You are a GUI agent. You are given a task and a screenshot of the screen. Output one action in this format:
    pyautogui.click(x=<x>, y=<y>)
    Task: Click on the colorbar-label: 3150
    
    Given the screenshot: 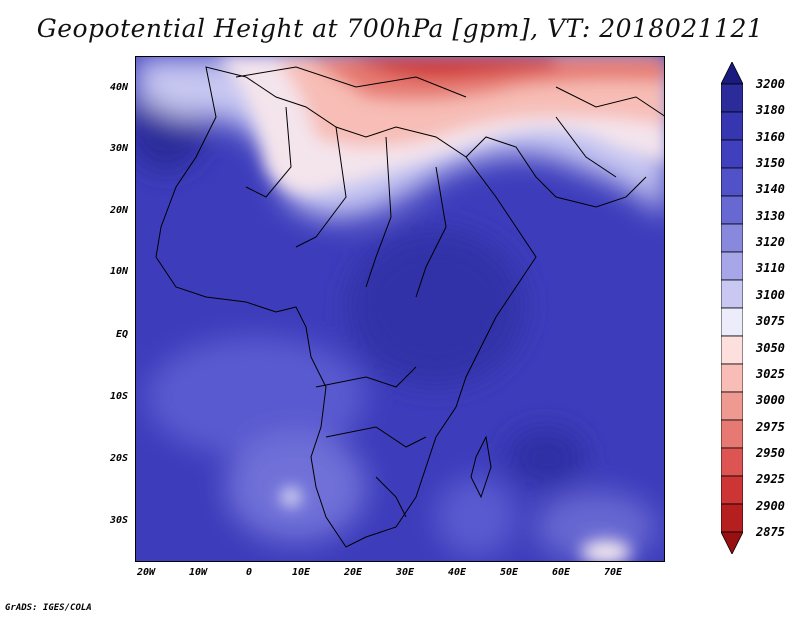 What is the action you would take?
    pyautogui.click(x=770, y=163)
    